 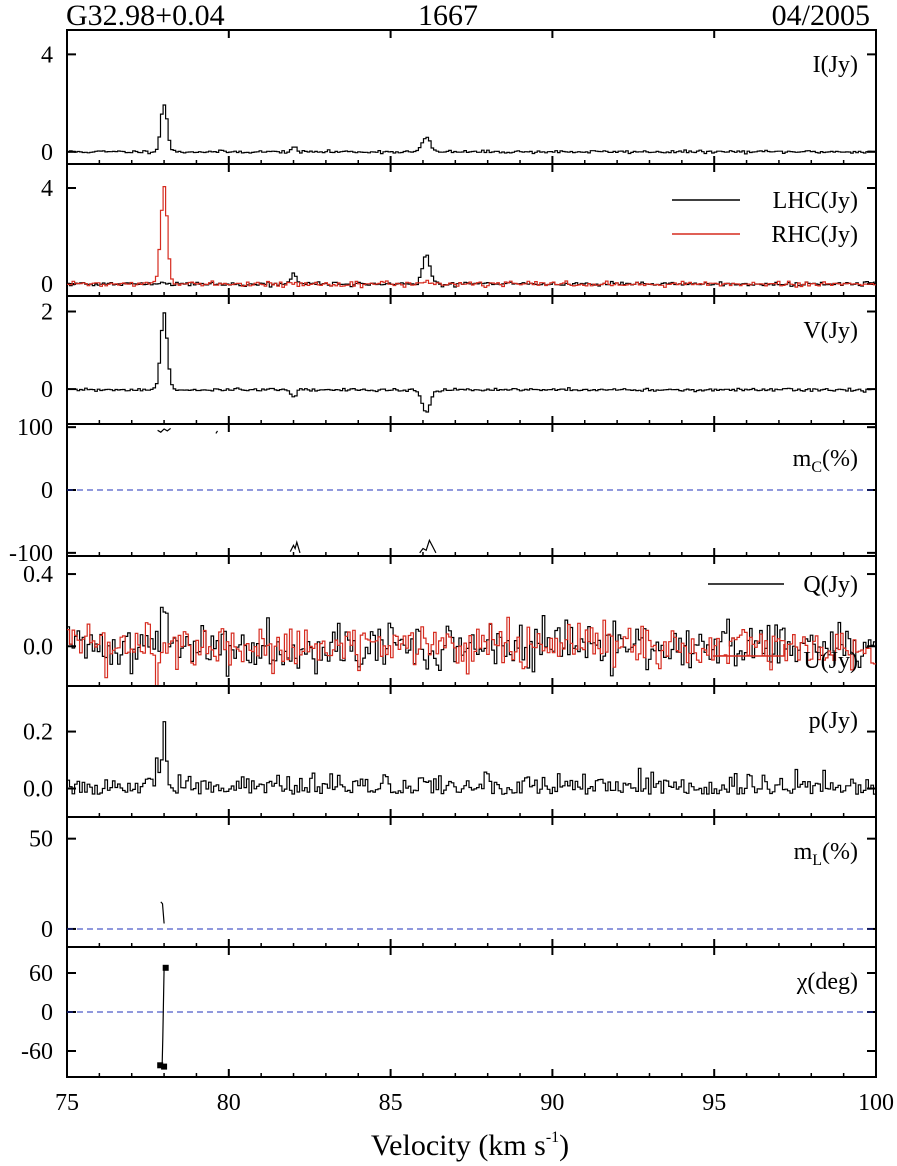 What do you see at coordinates (821, 16) in the screenshot?
I see `epoch-label: 04/2005` at bounding box center [821, 16].